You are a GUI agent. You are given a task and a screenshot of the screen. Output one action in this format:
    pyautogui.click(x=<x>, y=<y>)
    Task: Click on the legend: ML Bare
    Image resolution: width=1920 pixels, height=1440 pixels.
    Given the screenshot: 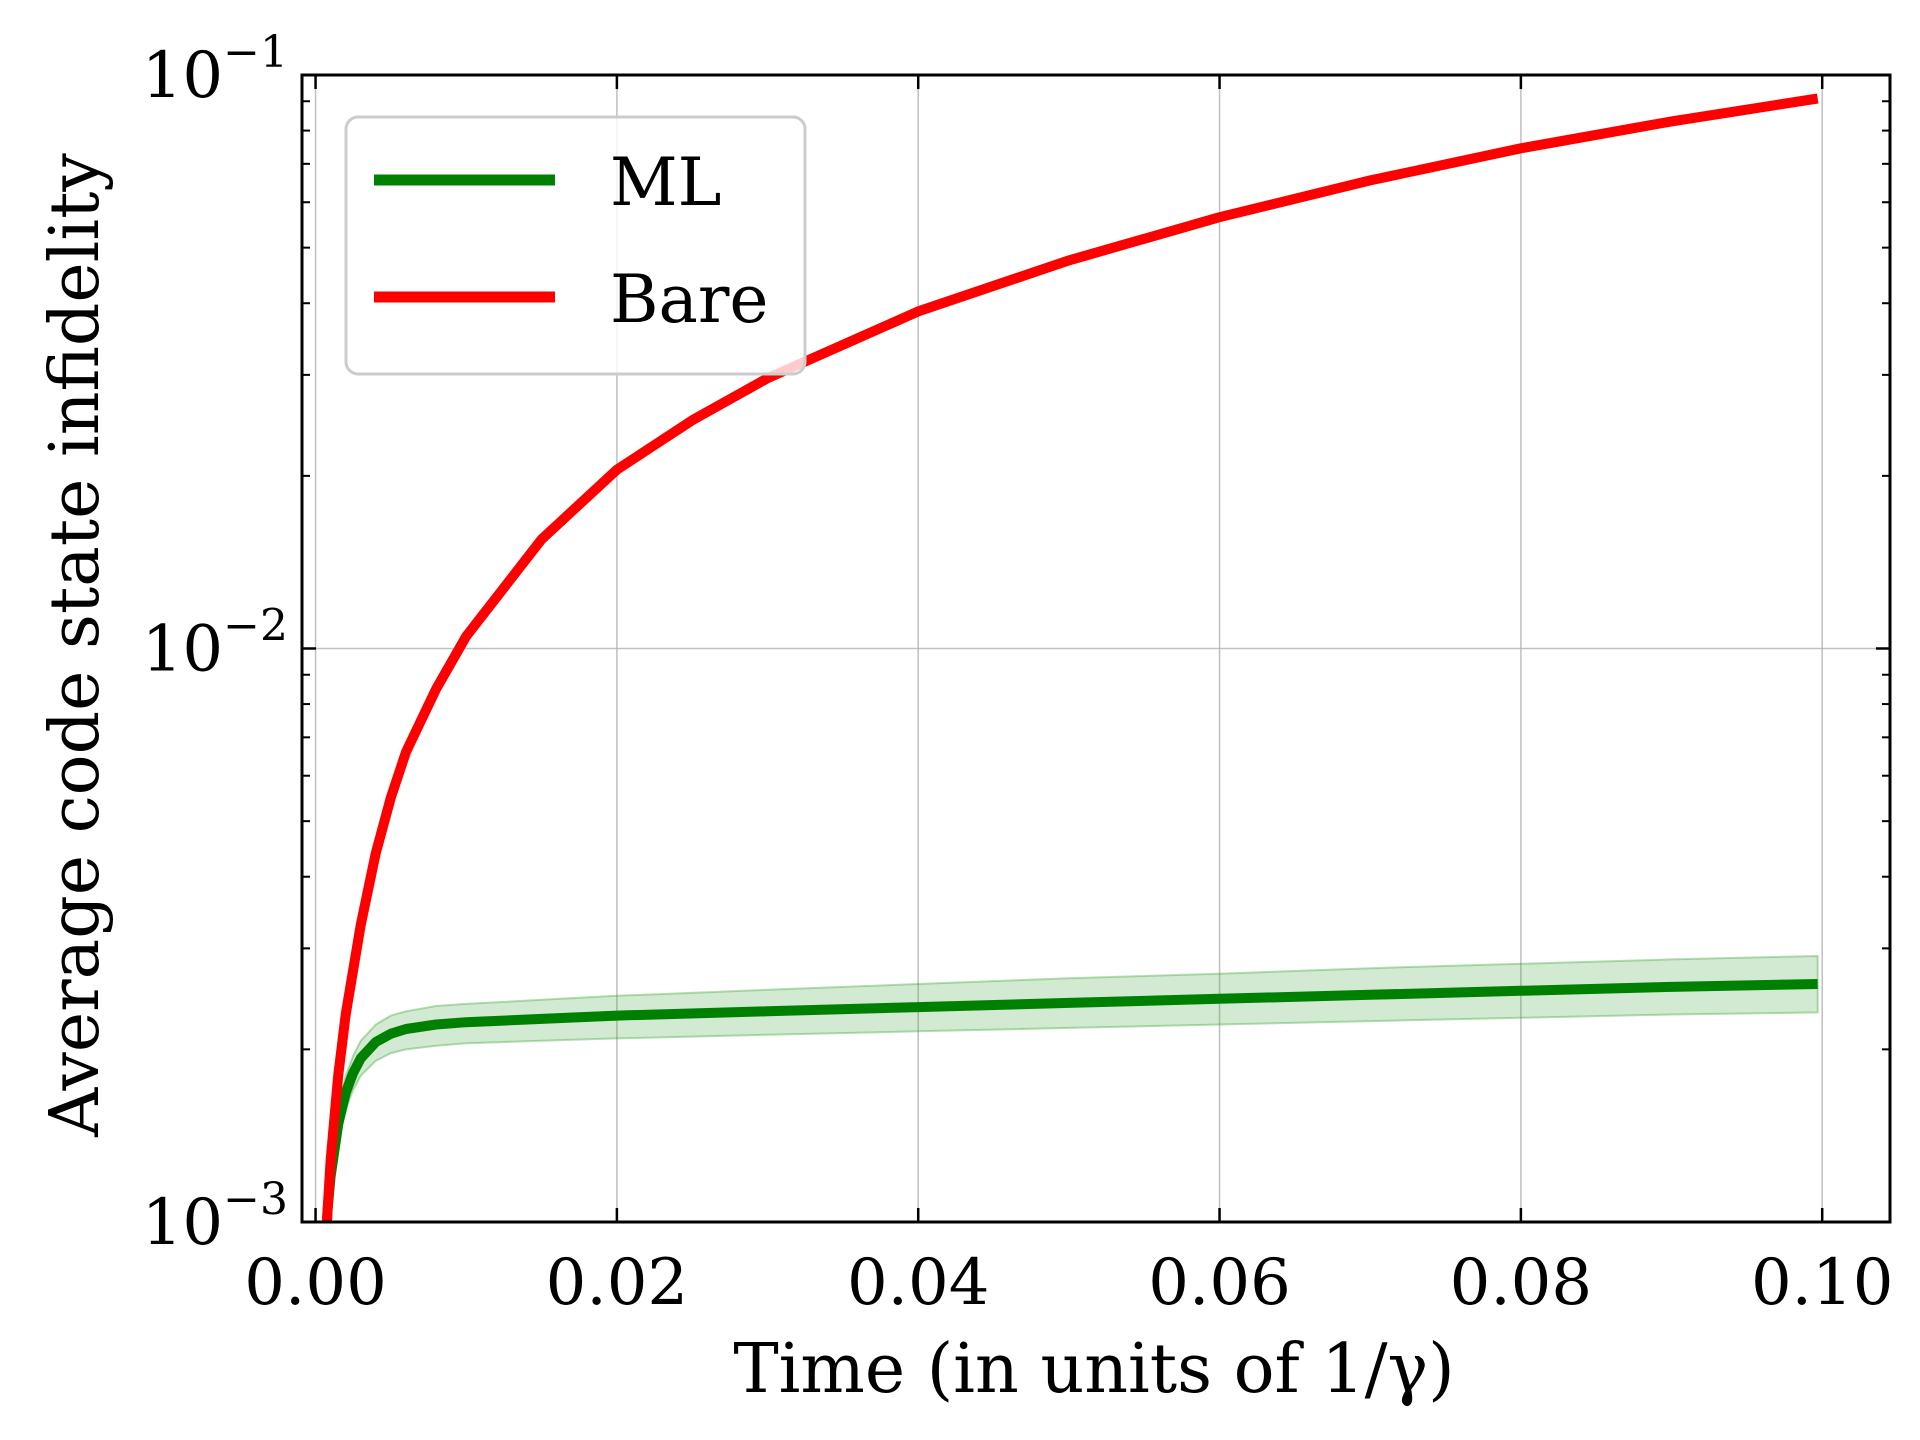 What is the action you would take?
    pyautogui.click(x=575, y=245)
    